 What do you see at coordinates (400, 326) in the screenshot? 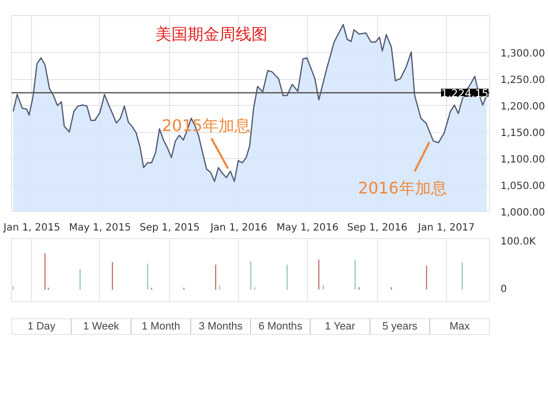
I see `text: 5 years` at bounding box center [400, 326].